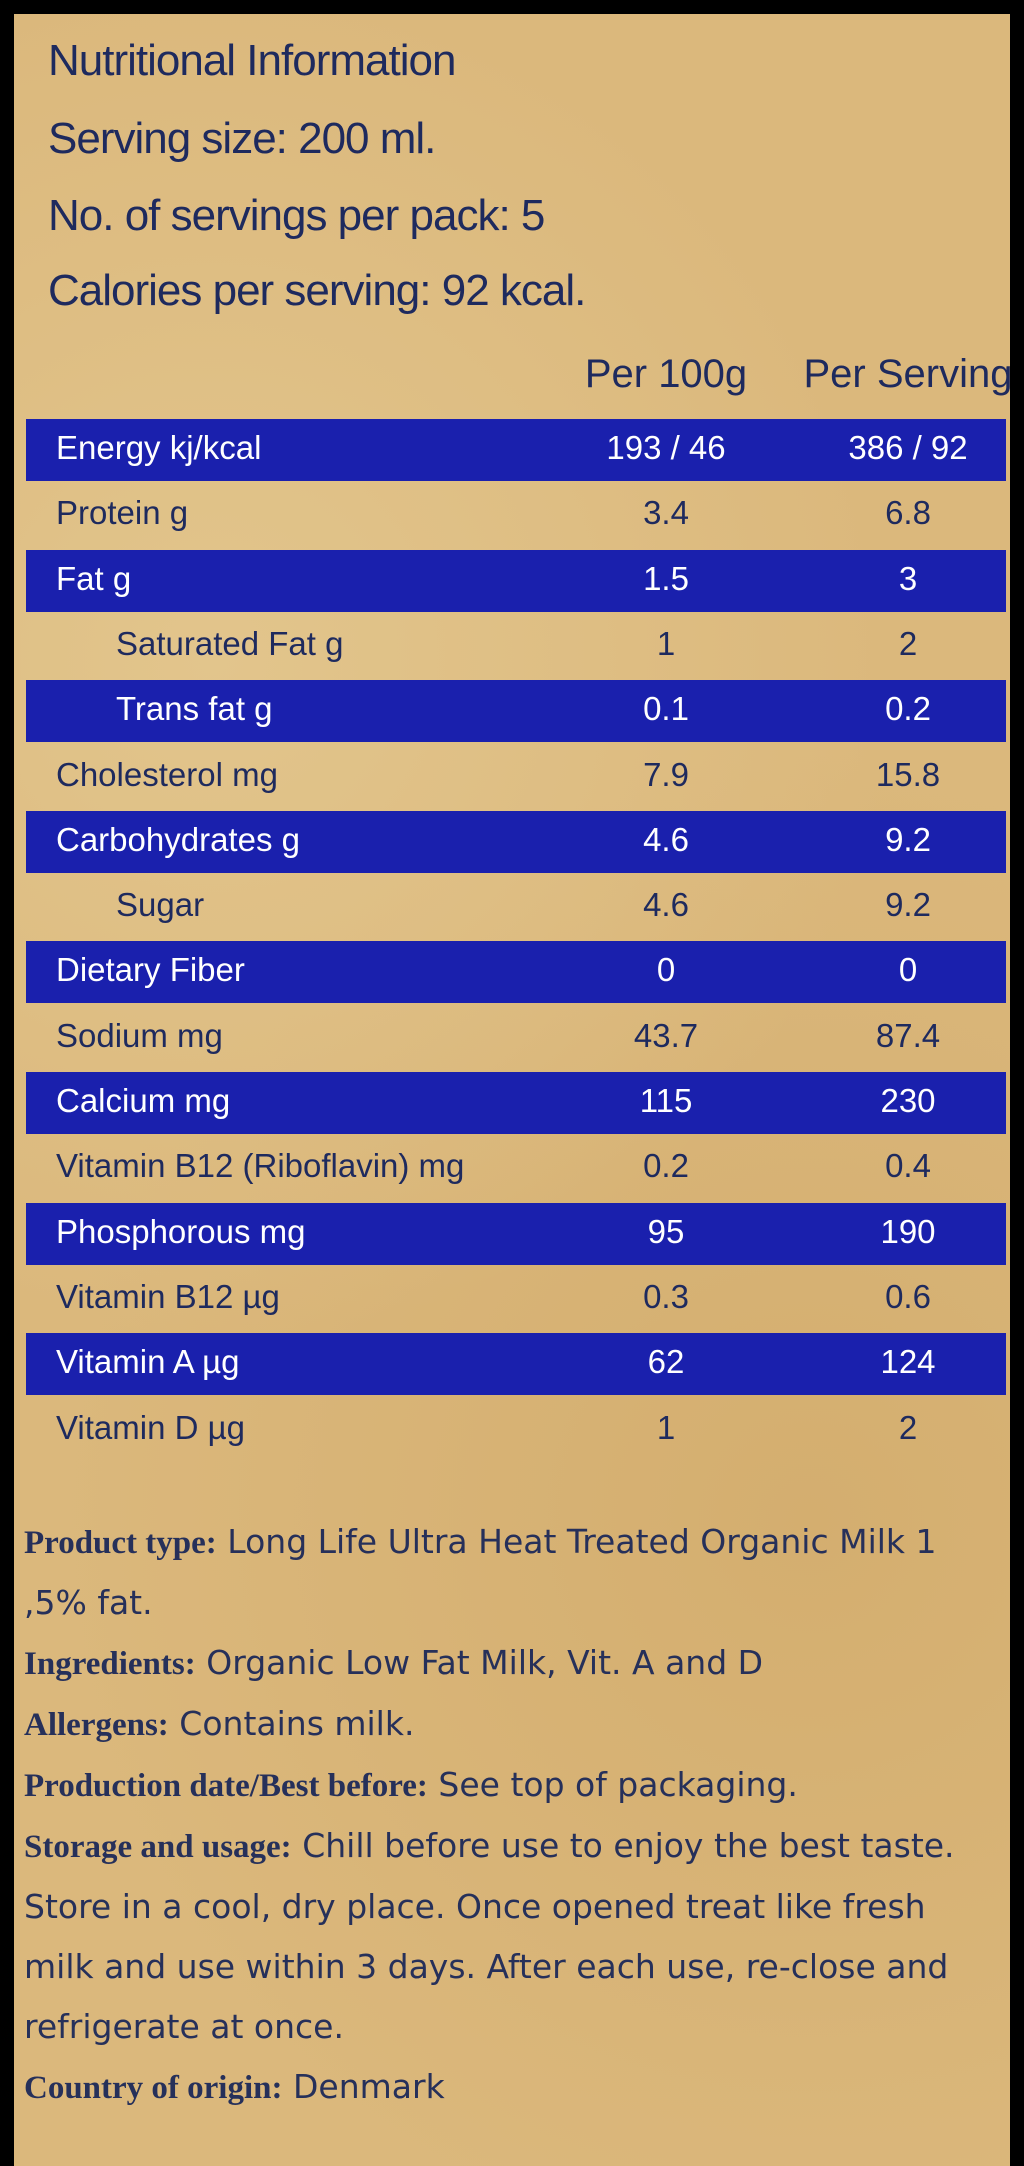 Image resolution: width=1024 pixels, height=2166 pixels. Describe the element at coordinates (516, 646) in the screenshot. I see `table-row: Saturated Fat g 1 2` at that location.